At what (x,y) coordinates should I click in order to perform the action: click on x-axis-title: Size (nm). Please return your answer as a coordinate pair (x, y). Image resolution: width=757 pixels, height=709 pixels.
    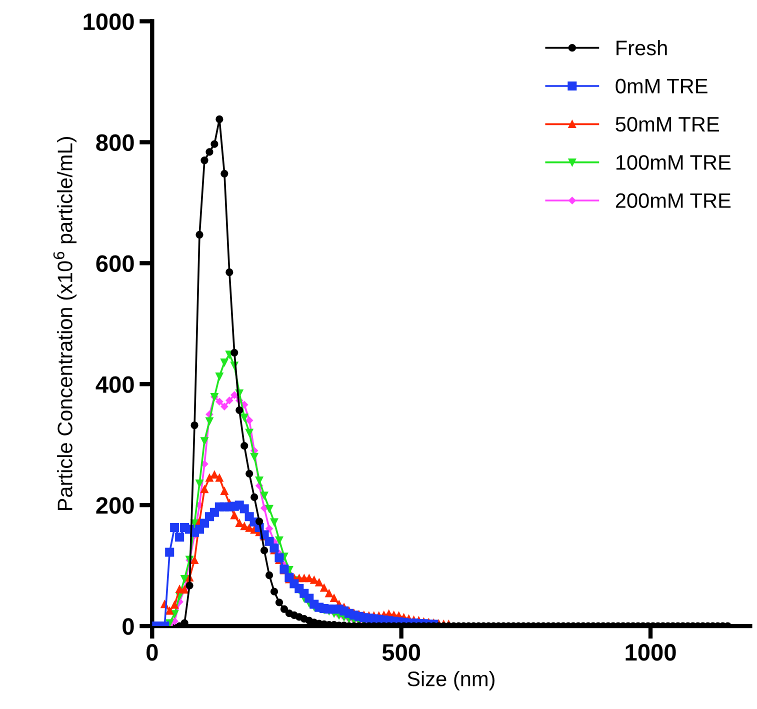
    Looking at the image, I should click on (451, 680).